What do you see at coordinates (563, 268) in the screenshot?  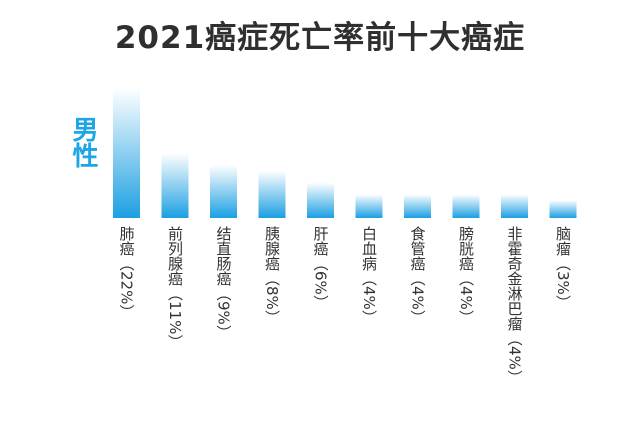 I see `category-label-10: 脑瘤（3%）` at bounding box center [563, 268].